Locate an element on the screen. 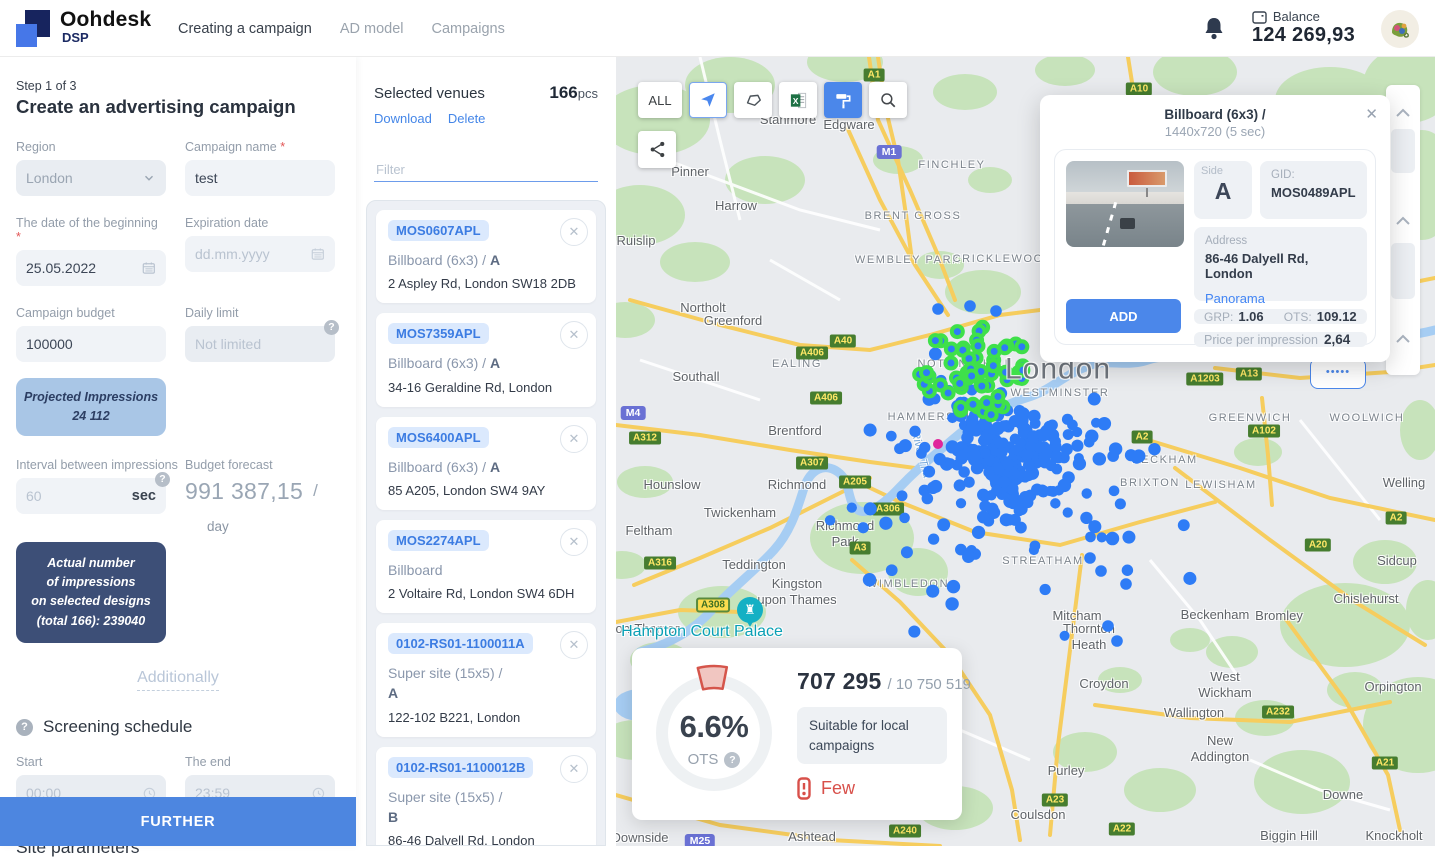 The width and height of the screenshot is (1435, 858). download-link: Download is located at coordinates (403, 118).